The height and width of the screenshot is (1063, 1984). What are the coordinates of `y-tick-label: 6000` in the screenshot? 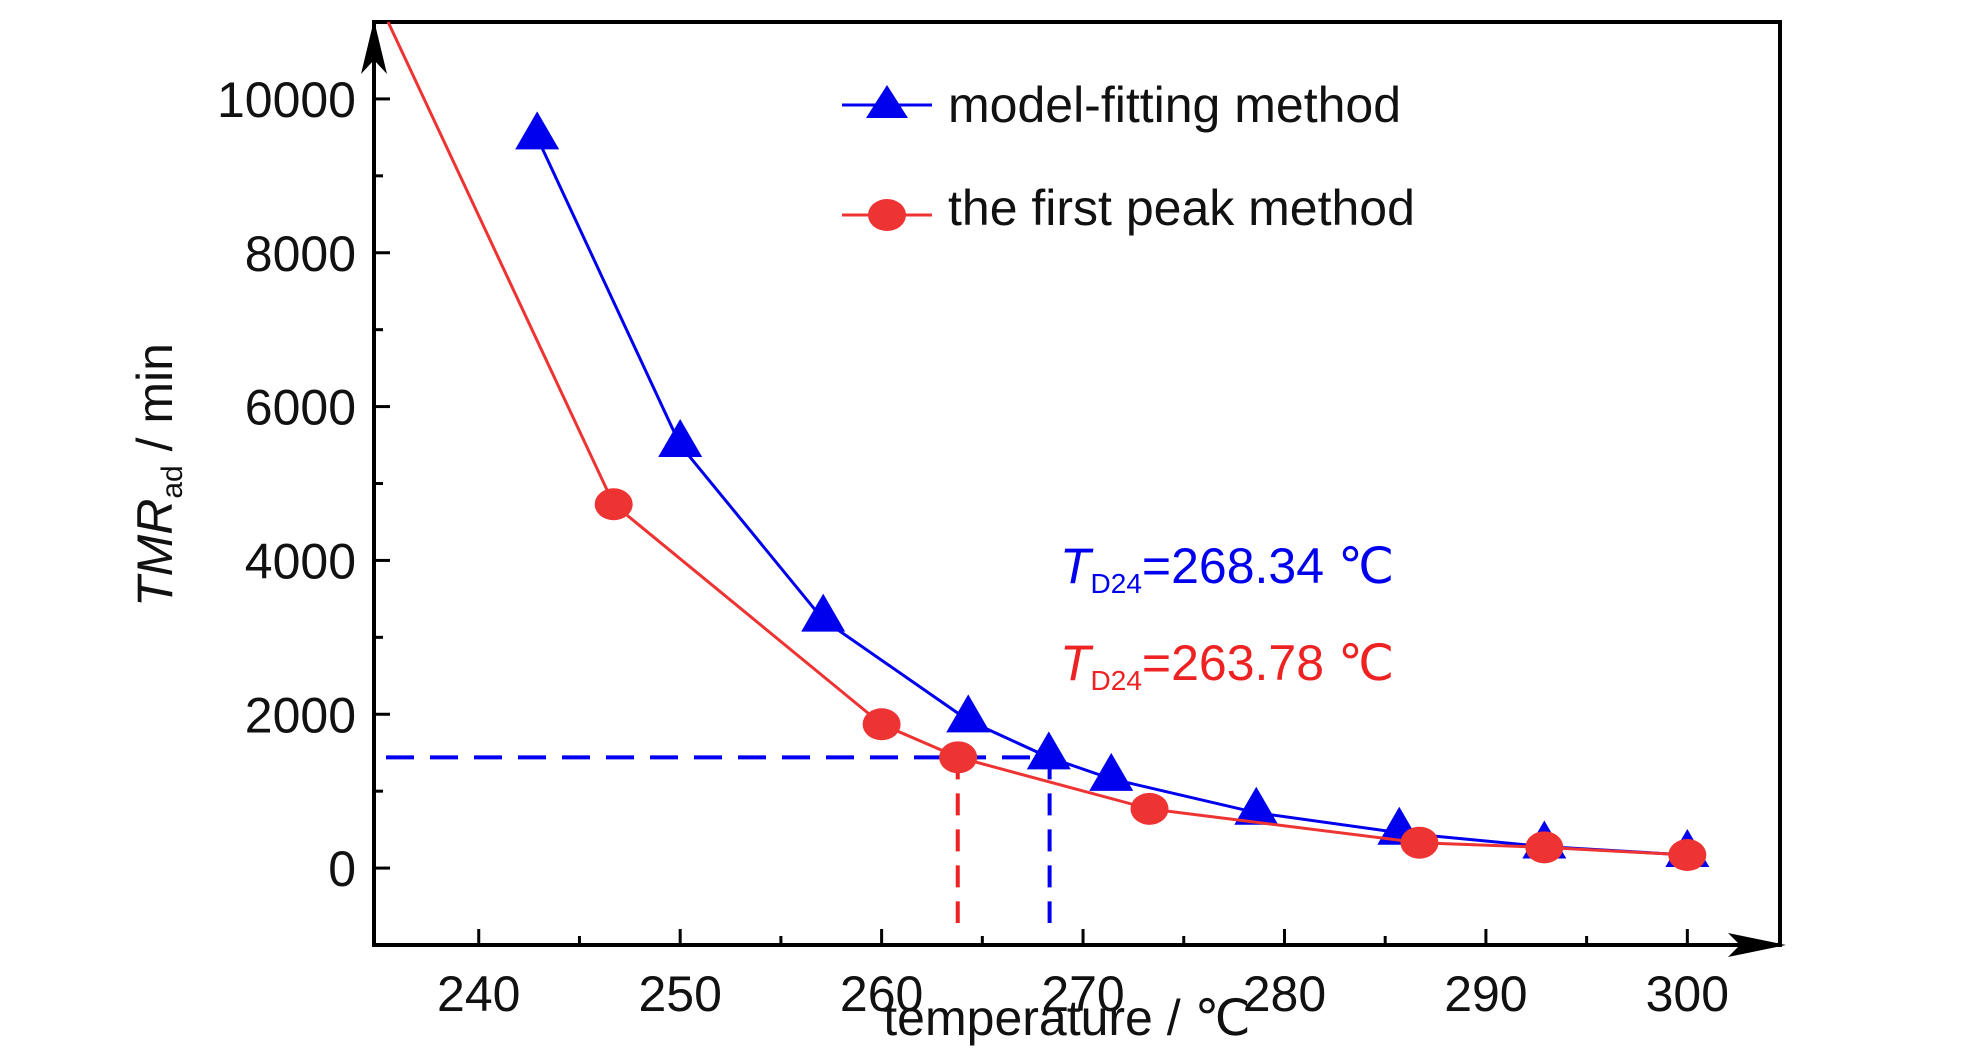 It's located at (300, 408).